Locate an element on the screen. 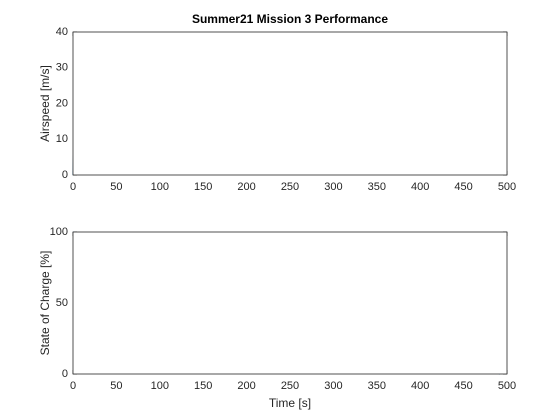 This screenshot has height=420, width=560. y-tick-label: 30 is located at coordinates (62, 68).